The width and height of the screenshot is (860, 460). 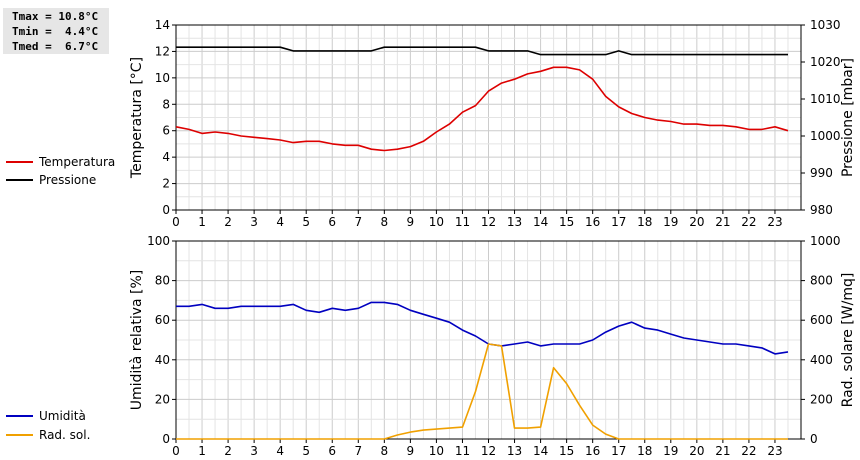 What do you see at coordinates (166, 184) in the screenshot?
I see `y-left-tick-label: 2` at bounding box center [166, 184].